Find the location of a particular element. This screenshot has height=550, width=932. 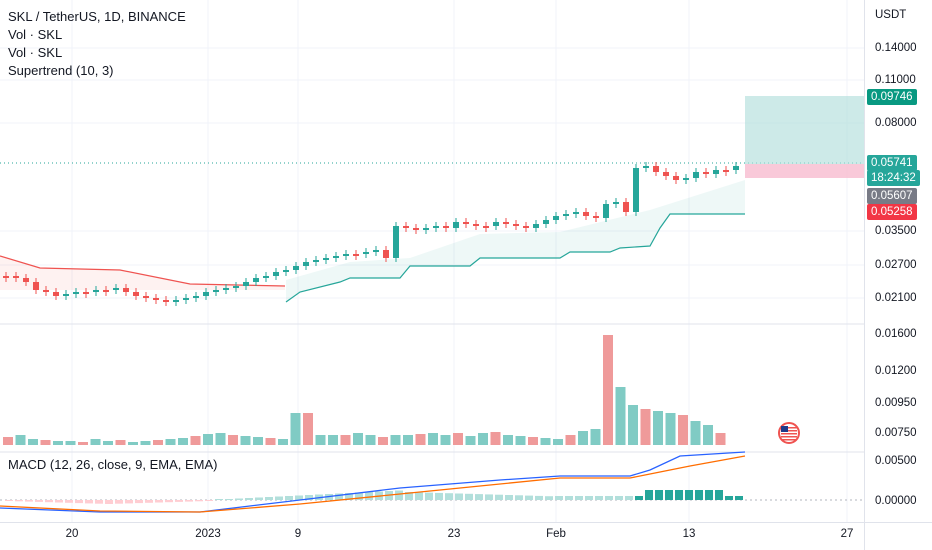

supertrend-legend: Supertrend (10, 3) is located at coordinates (61, 70).